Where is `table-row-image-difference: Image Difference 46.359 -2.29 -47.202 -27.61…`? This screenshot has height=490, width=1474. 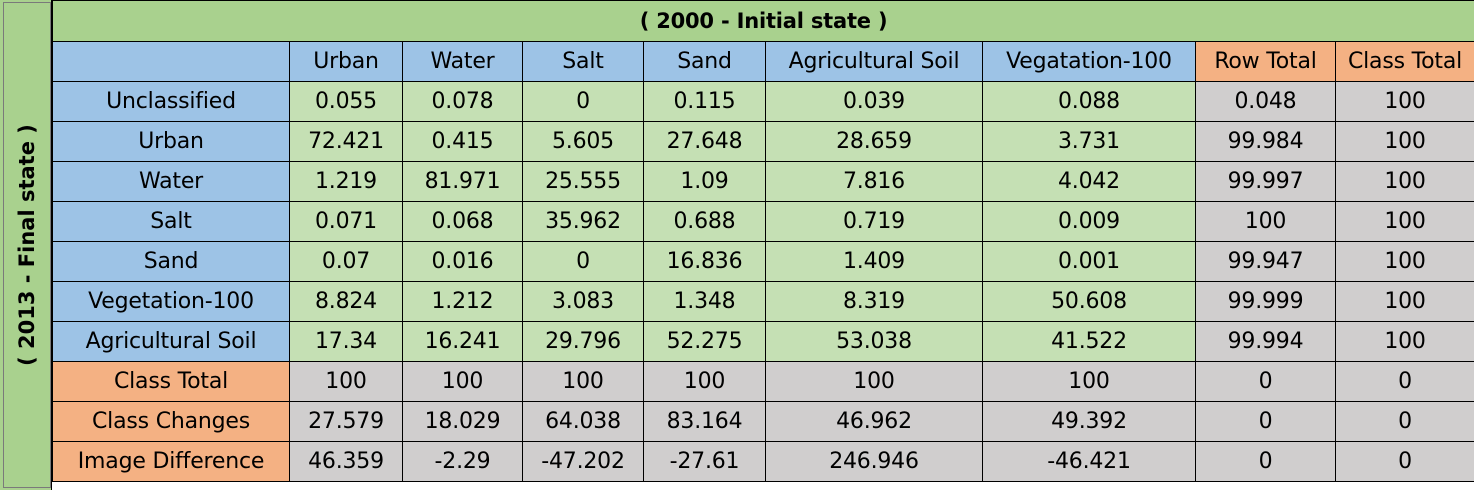
table-row-image-difference: Image Difference 46.359 -2.29 -47.202 -27.61… is located at coordinates (763, 461).